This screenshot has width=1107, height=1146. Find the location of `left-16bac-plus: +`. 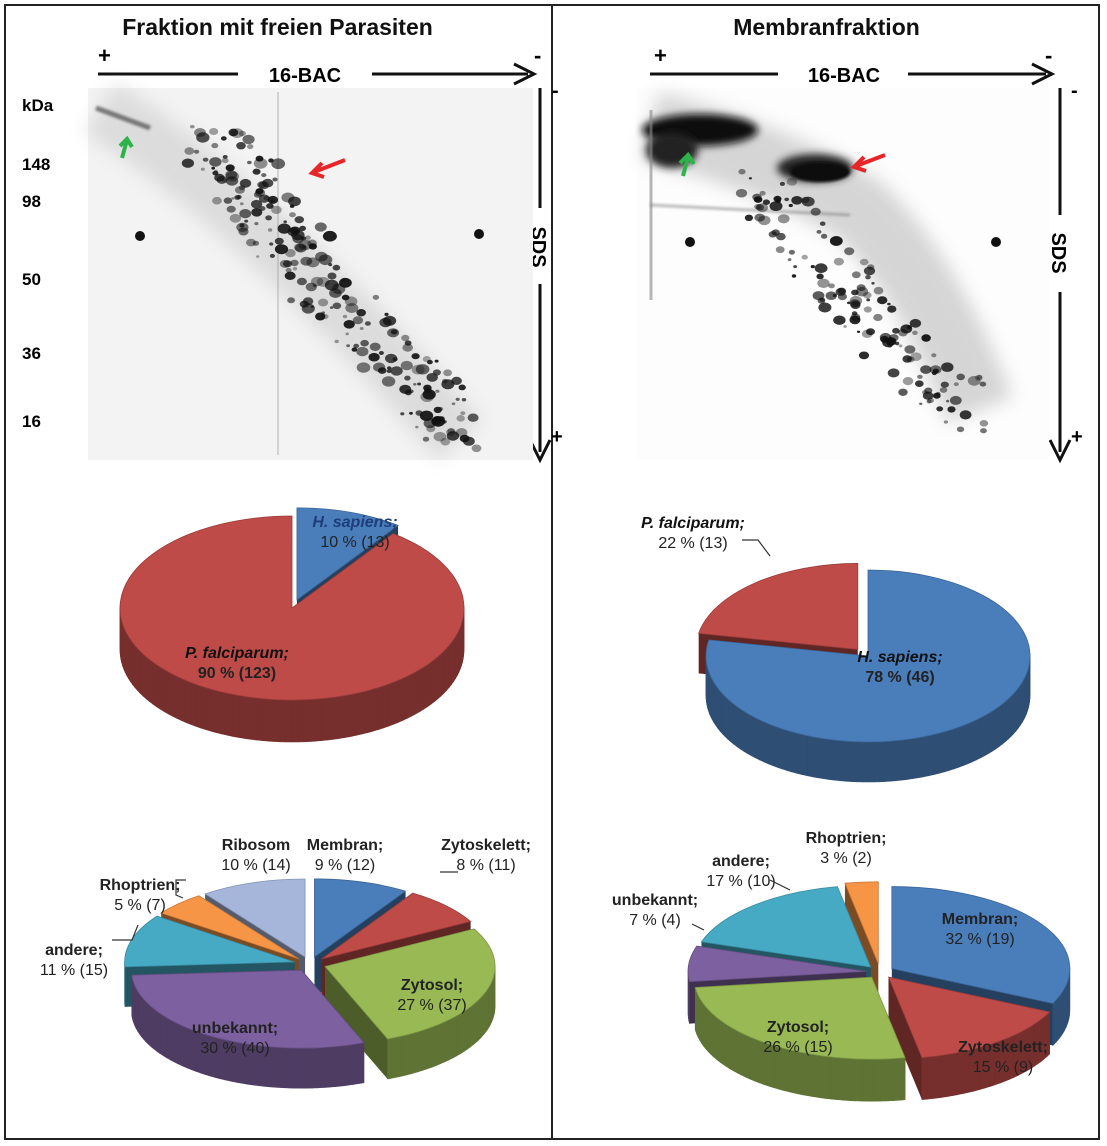

left-16bac-plus: + is located at coordinates (104, 55).